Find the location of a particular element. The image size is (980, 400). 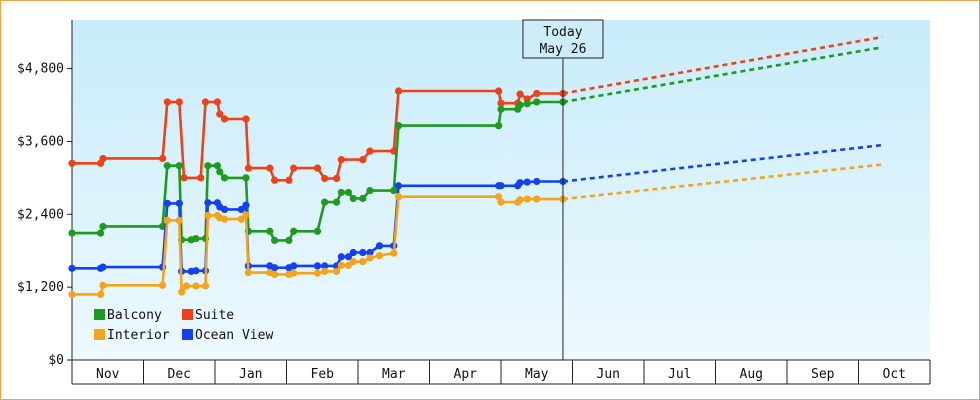

x-tick-label: May is located at coordinates (537, 374).